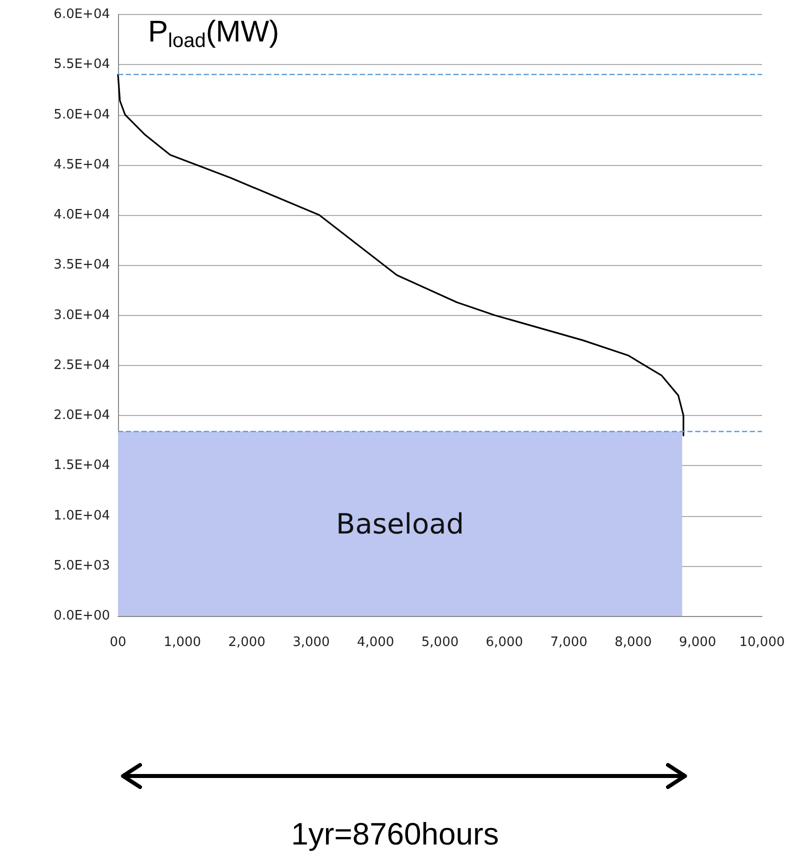  I want to click on y-tick-label: 3.5E+04, so click(82, 265).